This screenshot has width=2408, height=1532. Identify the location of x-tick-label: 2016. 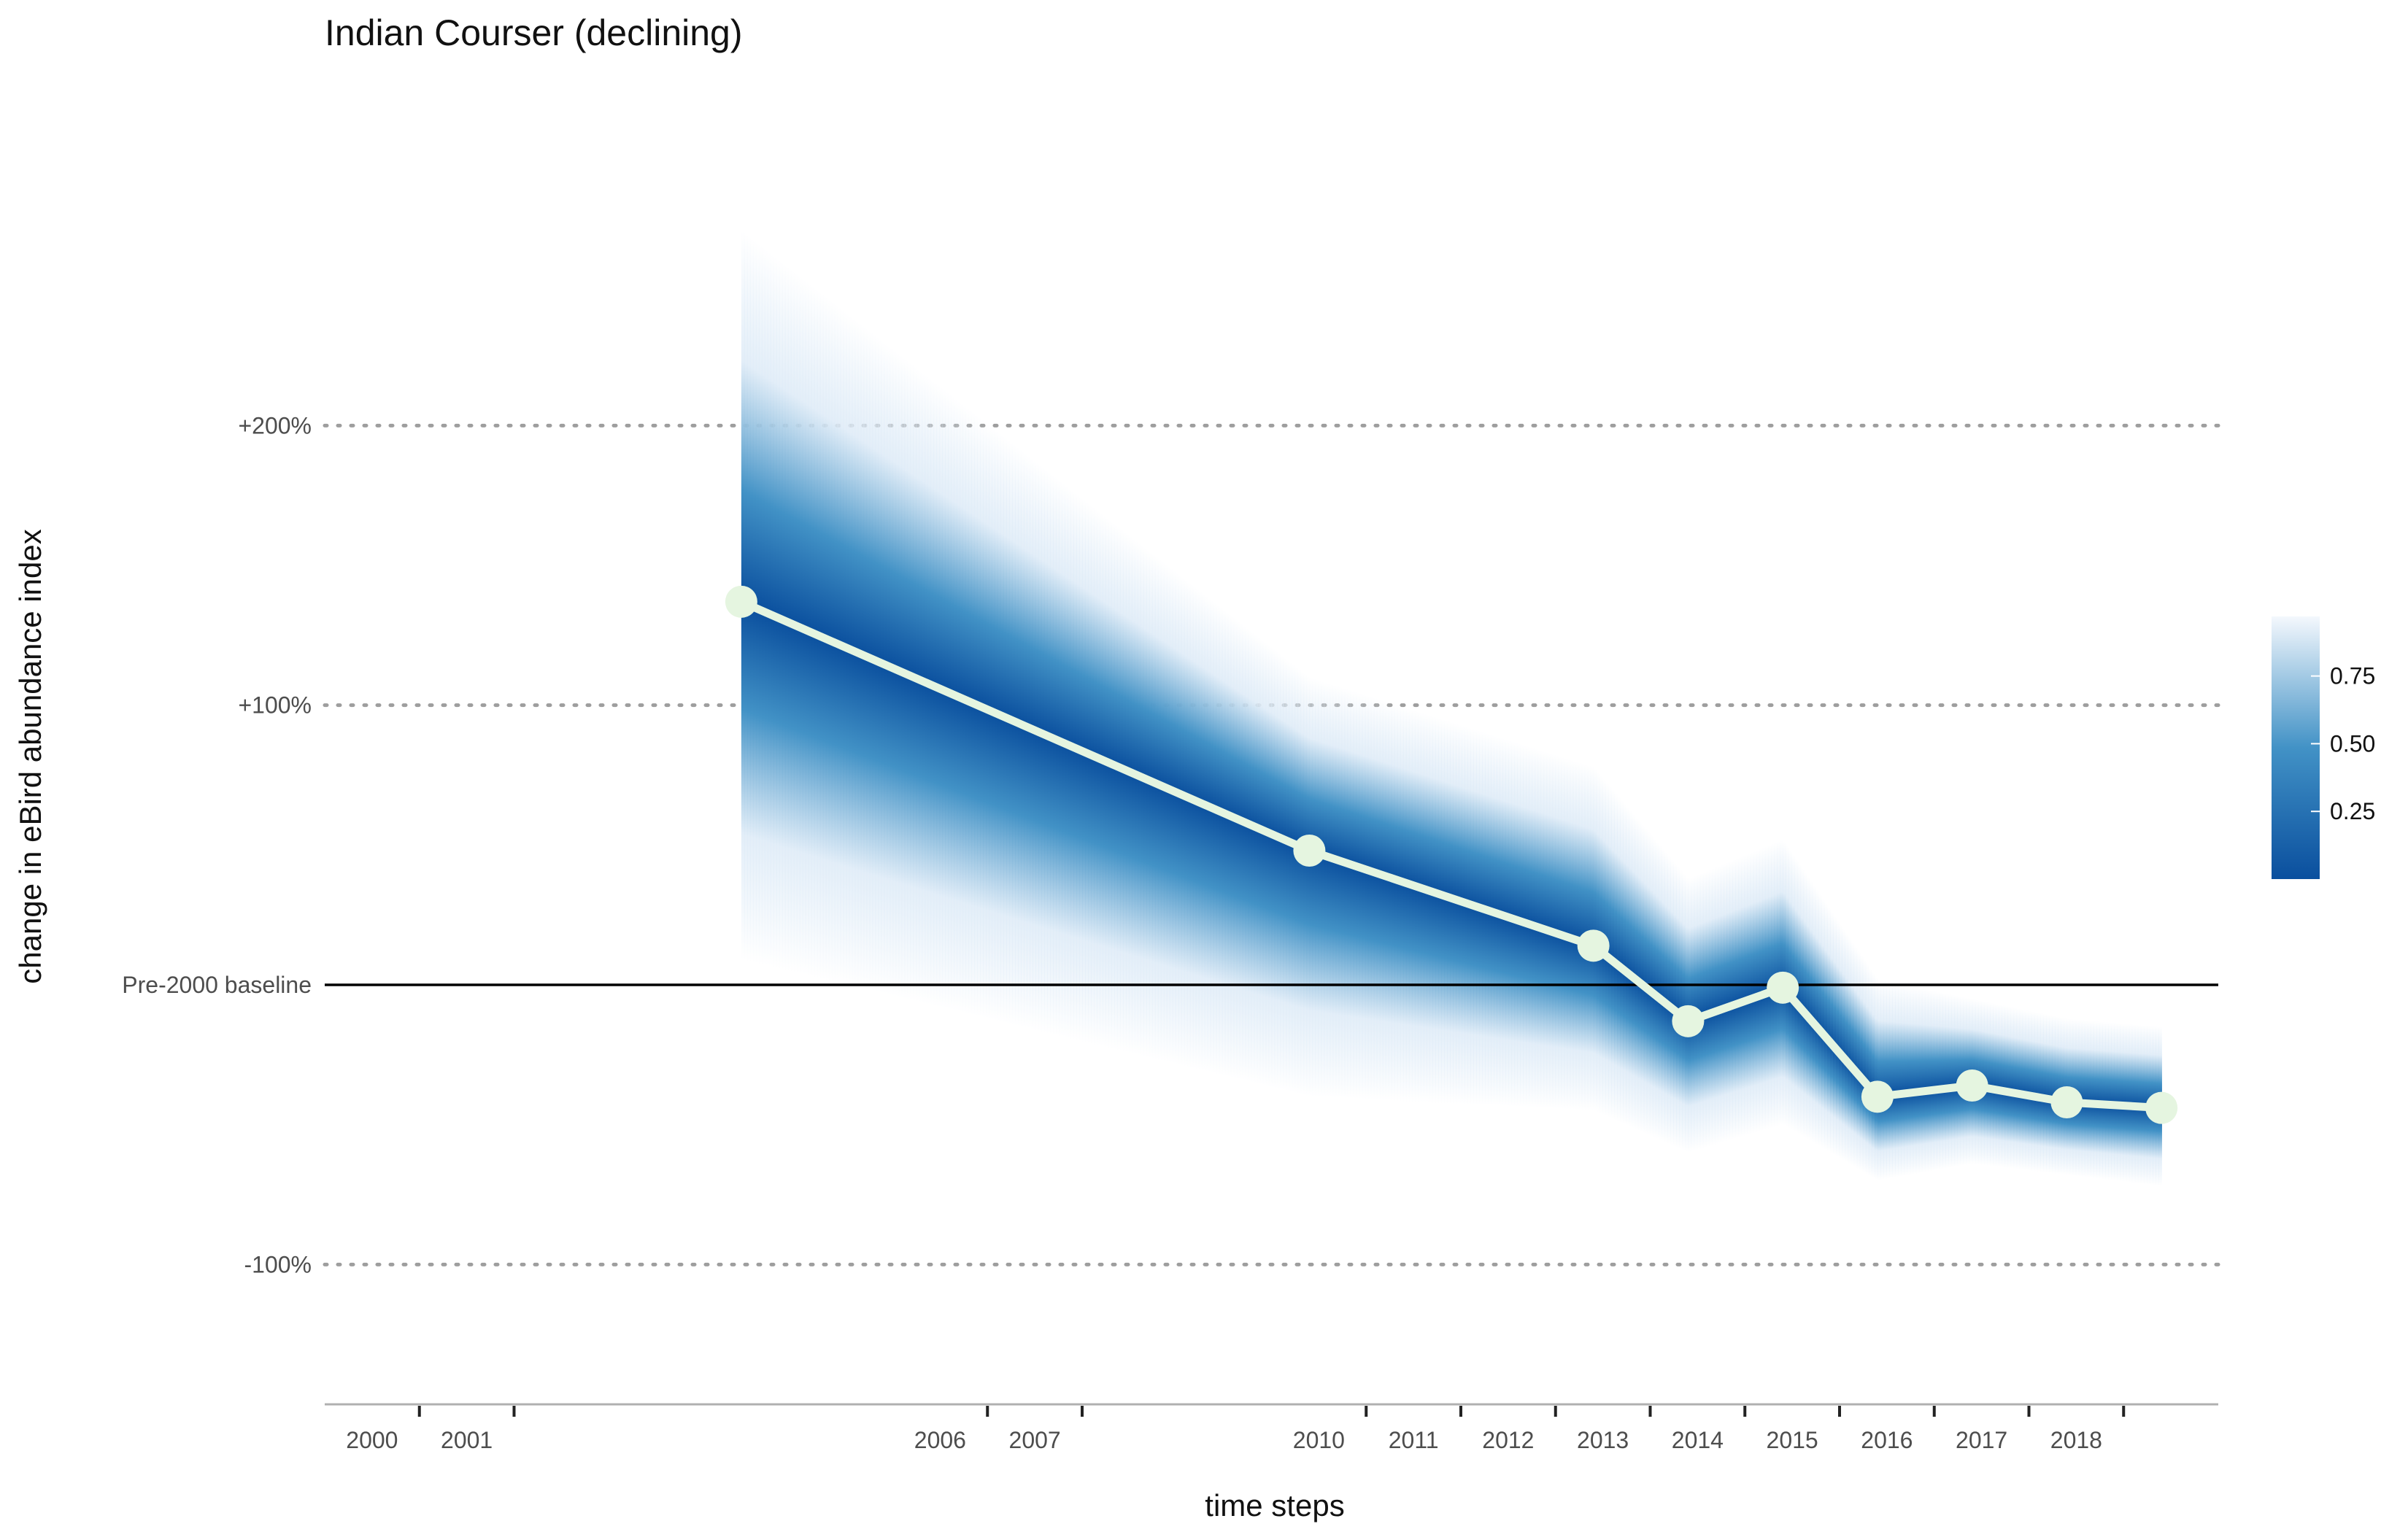
(1887, 1440).